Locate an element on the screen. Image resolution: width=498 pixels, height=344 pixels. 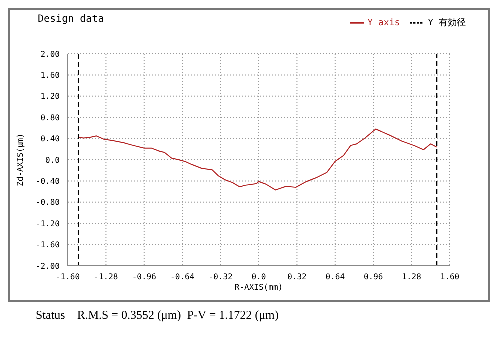
y-tick-label: 1.20 is located at coordinates (50, 97).